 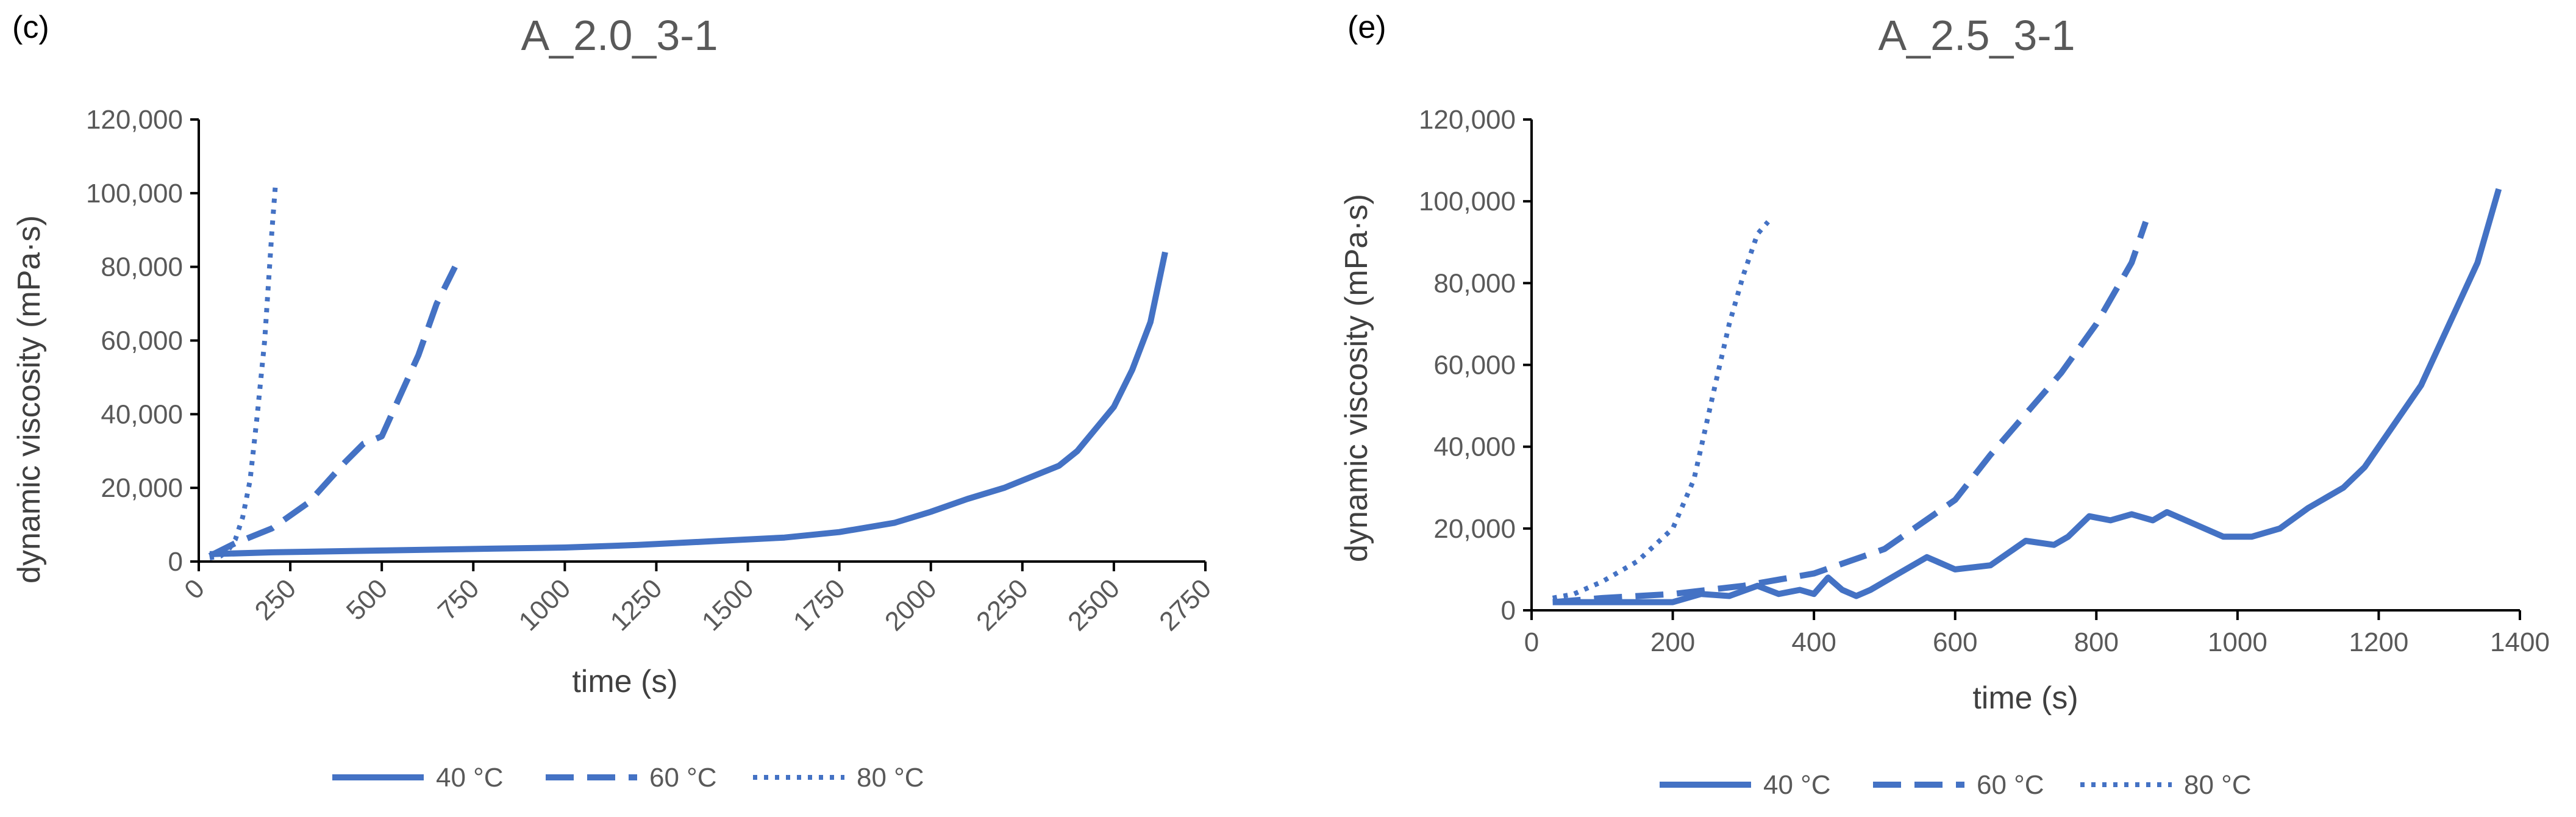 What do you see at coordinates (1094, 605) in the screenshot?
I see `x-tick-label: 2500` at bounding box center [1094, 605].